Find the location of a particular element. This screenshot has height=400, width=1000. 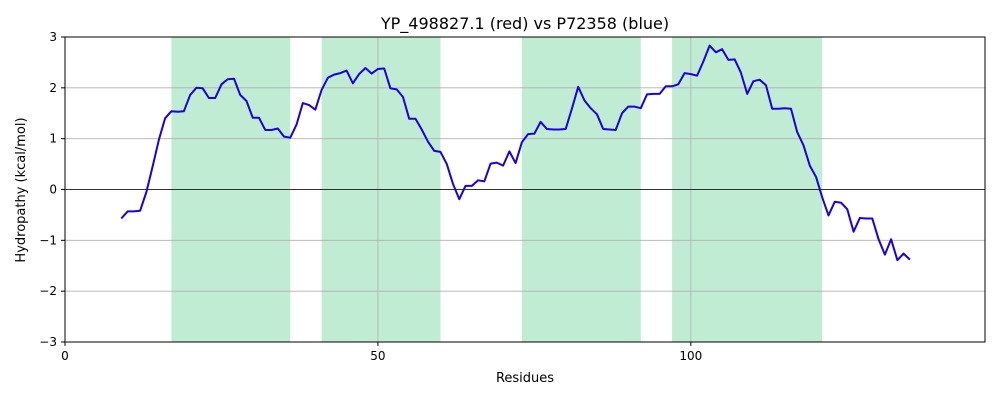

chart-title: YP_498827.1 (red) vs P72358 (blue) is located at coordinates (524, 24).